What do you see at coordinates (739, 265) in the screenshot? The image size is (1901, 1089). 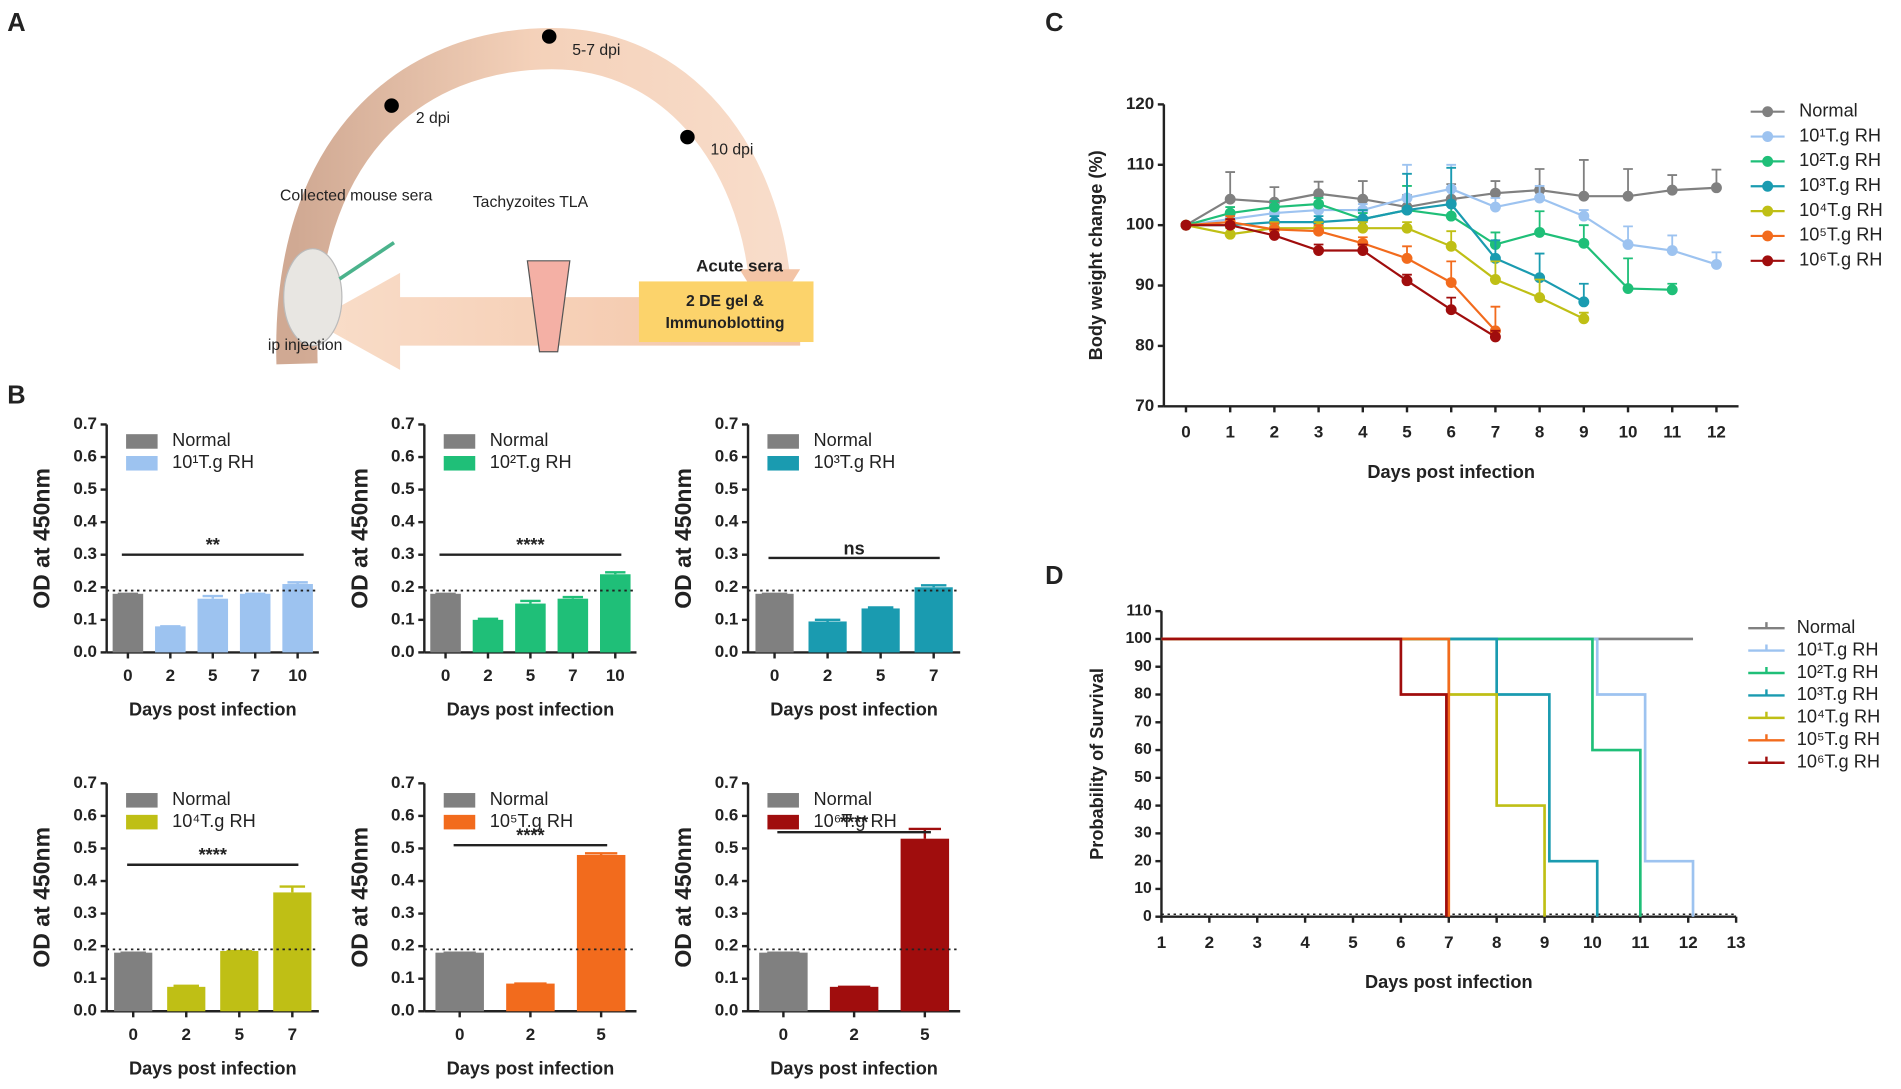 I see `step-label: Acute sera` at bounding box center [739, 265].